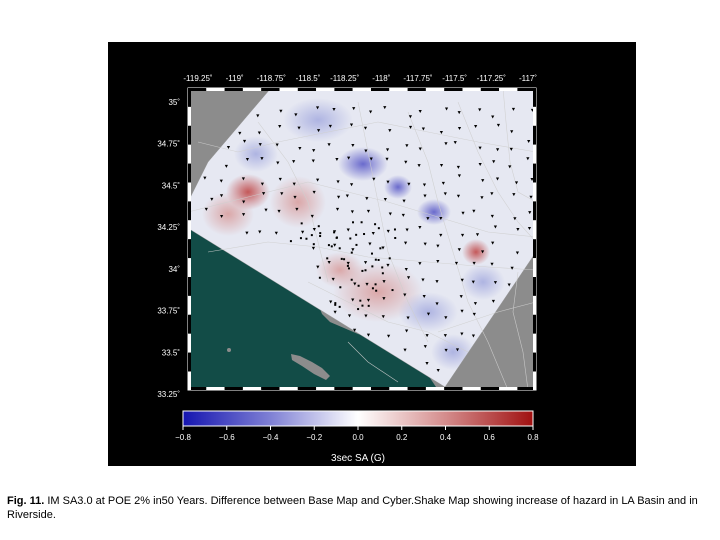 The image size is (720, 540). What do you see at coordinates (454, 78) in the screenshot?
I see `longitude-tick-label: -117.5˚` at bounding box center [454, 78].